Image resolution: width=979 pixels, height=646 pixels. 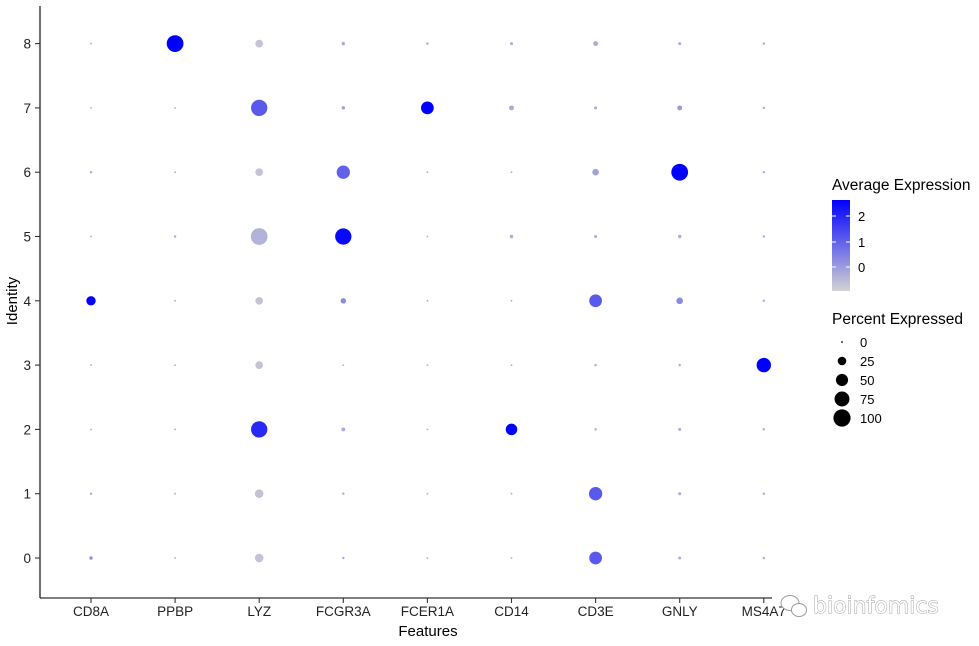 I want to click on color-legend: Average Expression 2 1 0, so click(x=901, y=234).